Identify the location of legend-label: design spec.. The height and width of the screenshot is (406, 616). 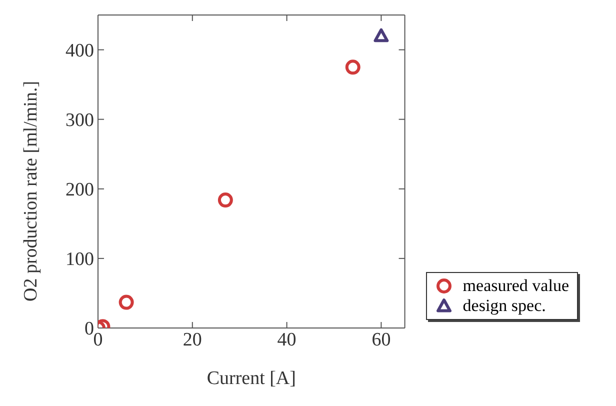
(504, 306).